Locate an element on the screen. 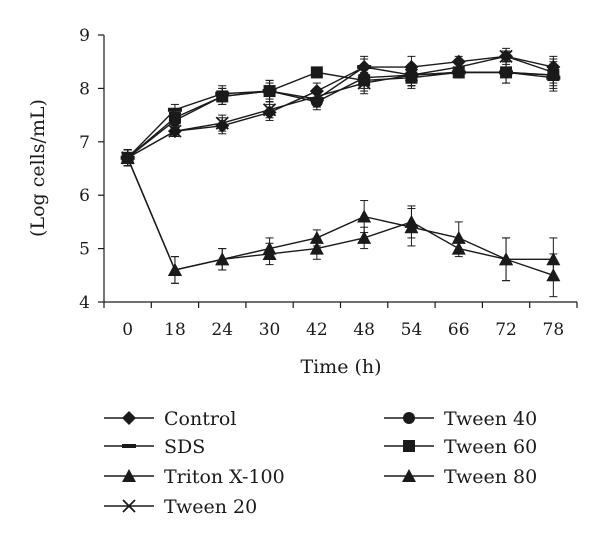 The image size is (600, 546). legend-item: Tween 20 is located at coordinates (180, 507).